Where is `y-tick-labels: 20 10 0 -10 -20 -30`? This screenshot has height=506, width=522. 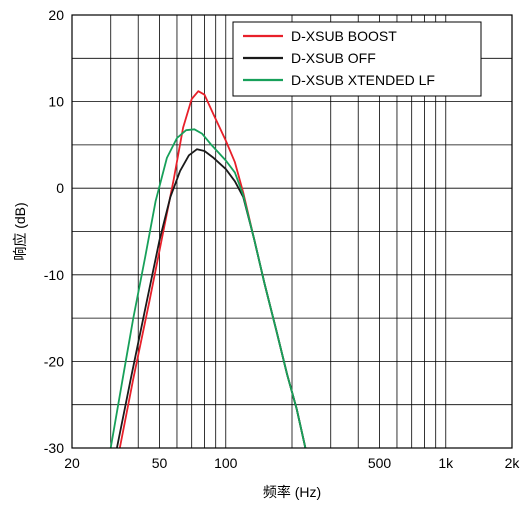 y-tick-labels: 20 10 0 -10 -20 -30 is located at coordinates (54, 231).